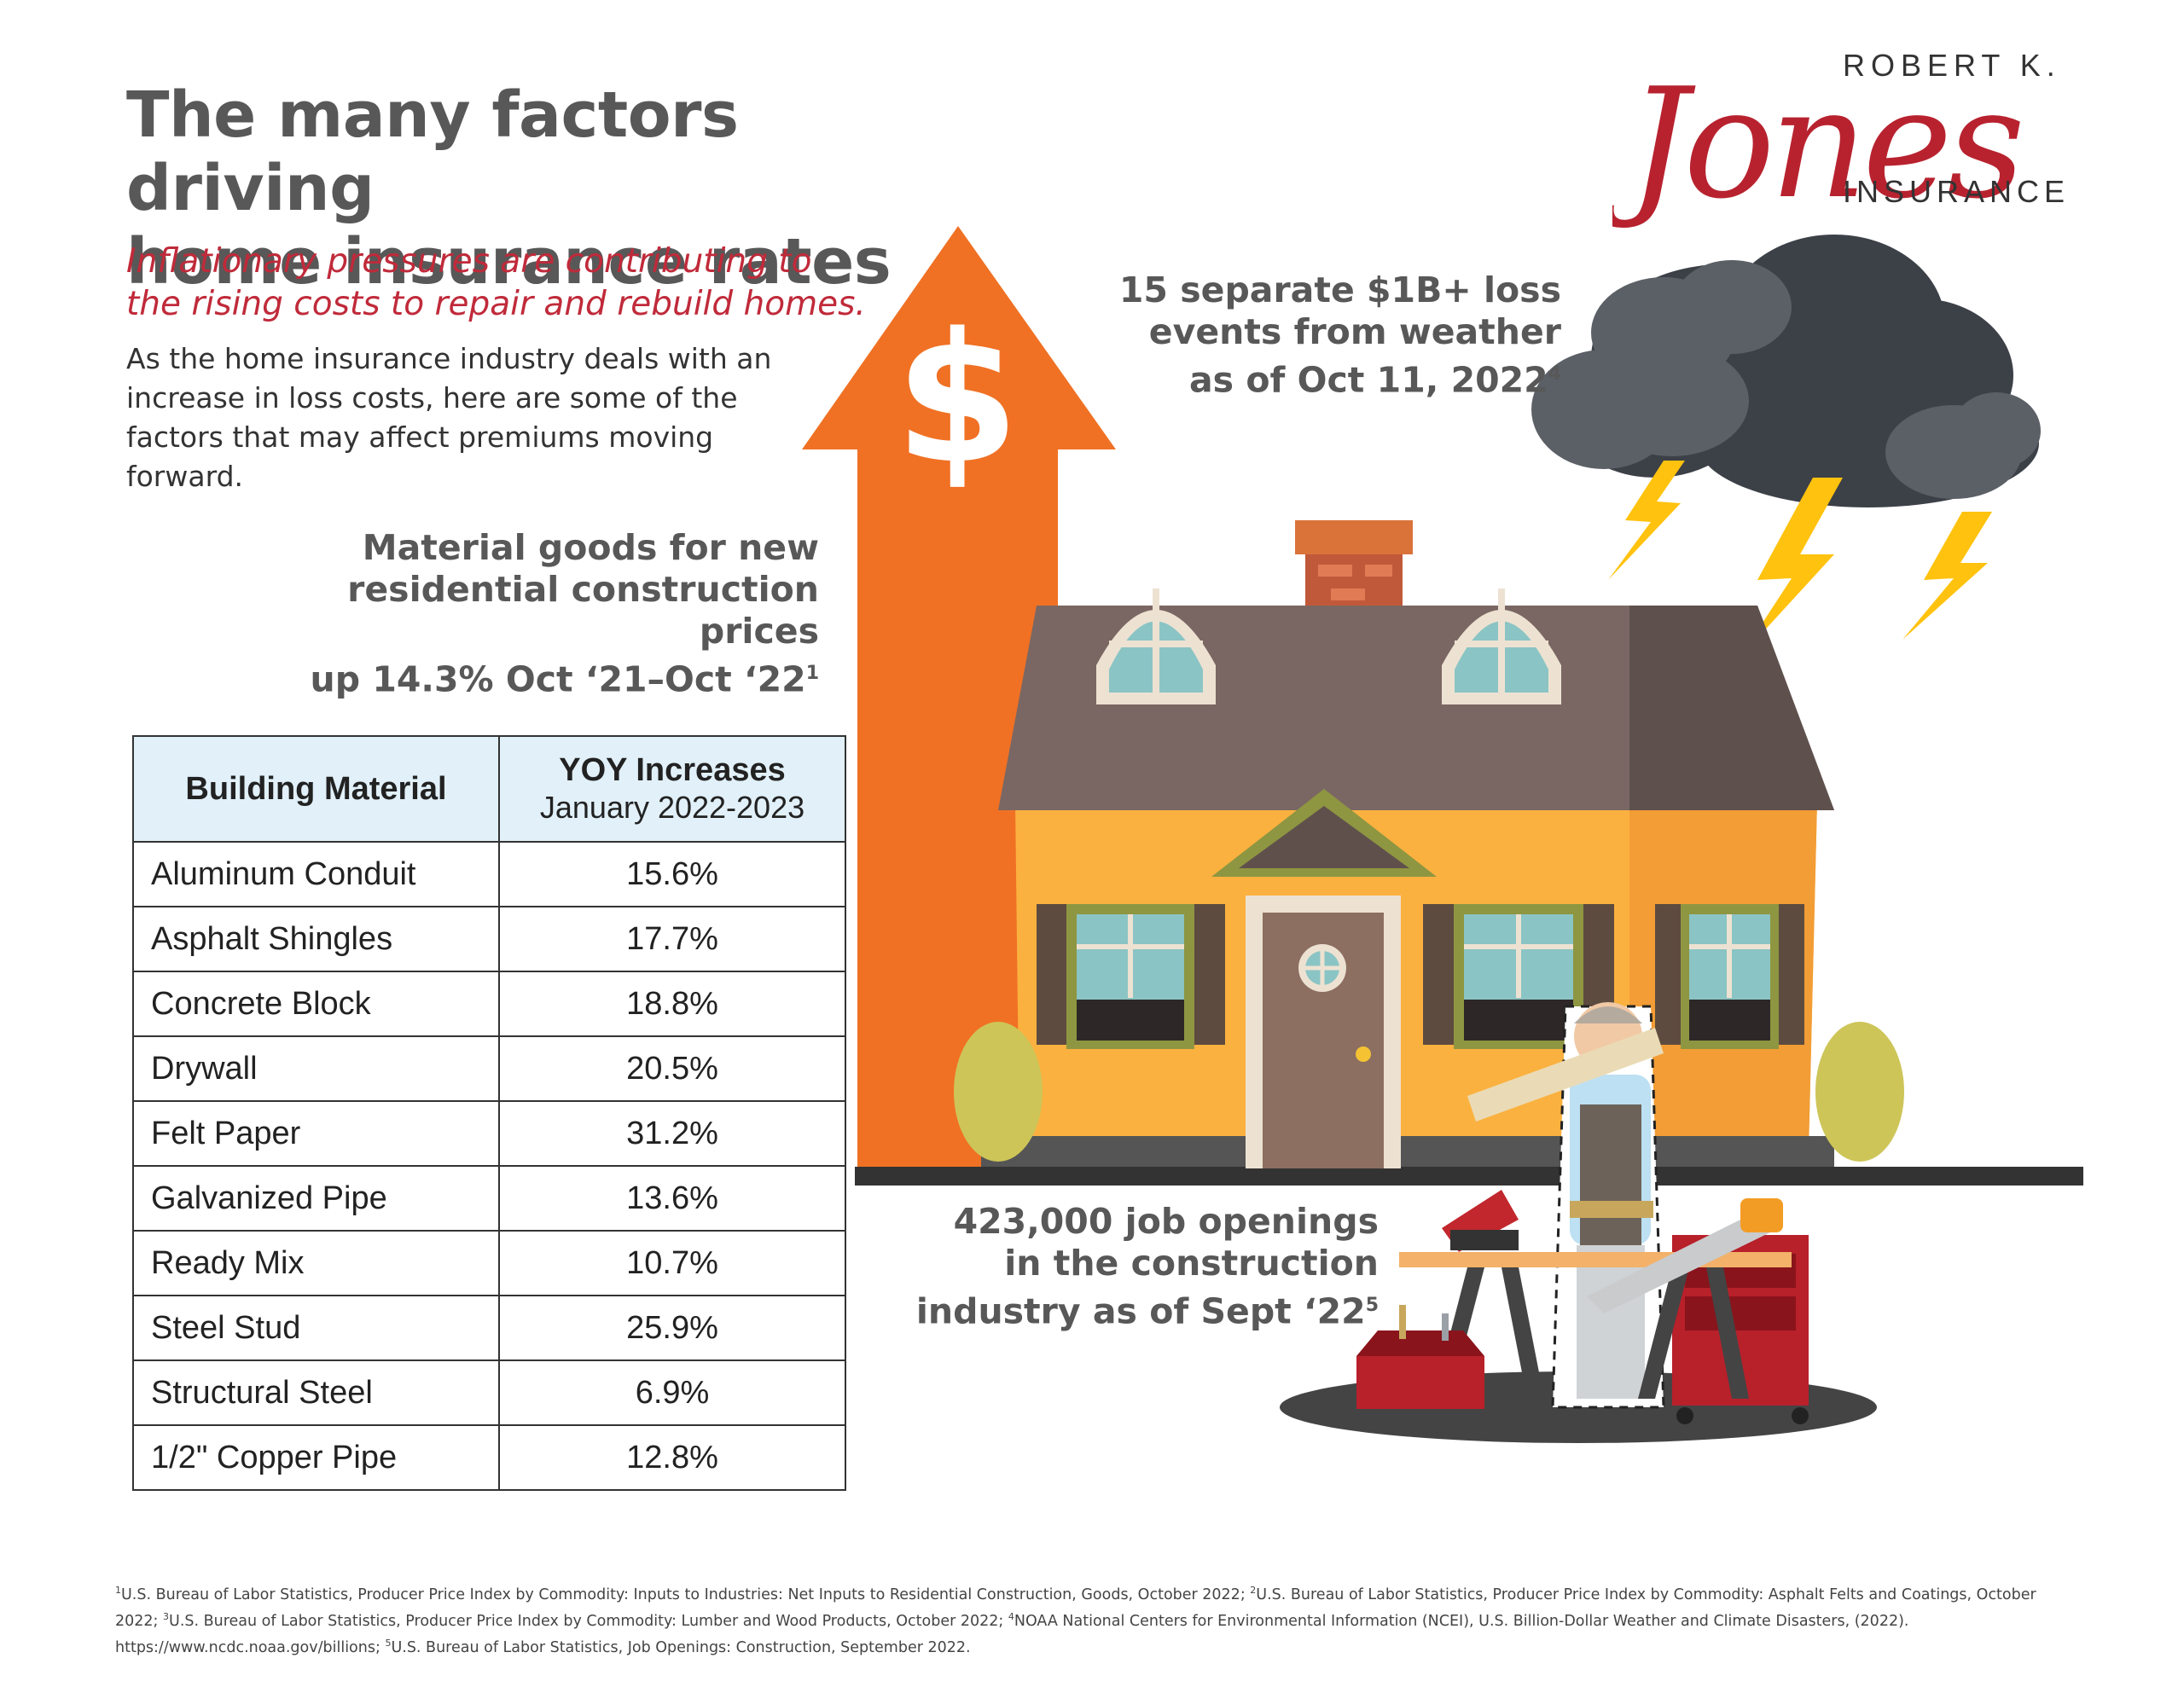  What do you see at coordinates (812, 673) in the screenshot?
I see `footnote-ref: 1` at bounding box center [812, 673].